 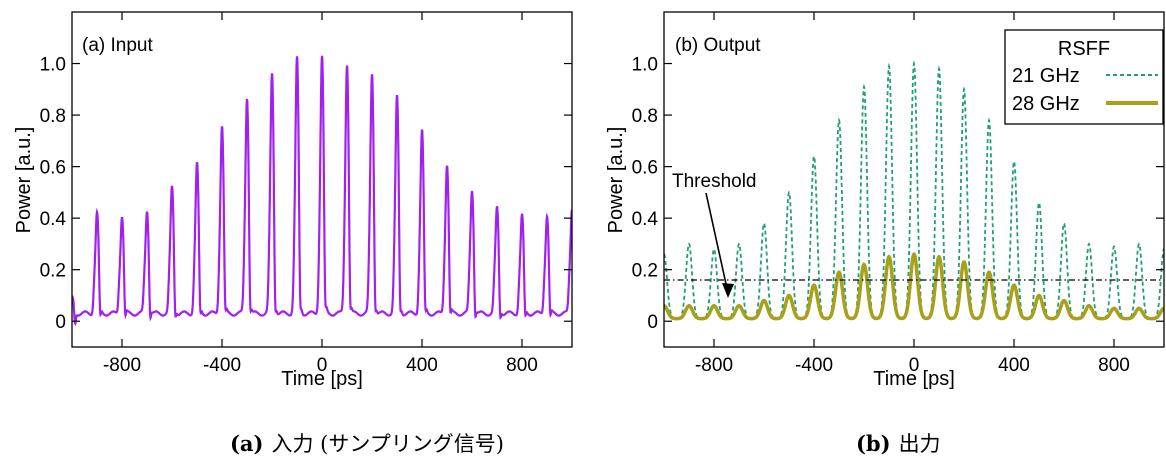 What do you see at coordinates (652, 322) in the screenshot?
I see `panel-b-ytick-label: 0` at bounding box center [652, 322].